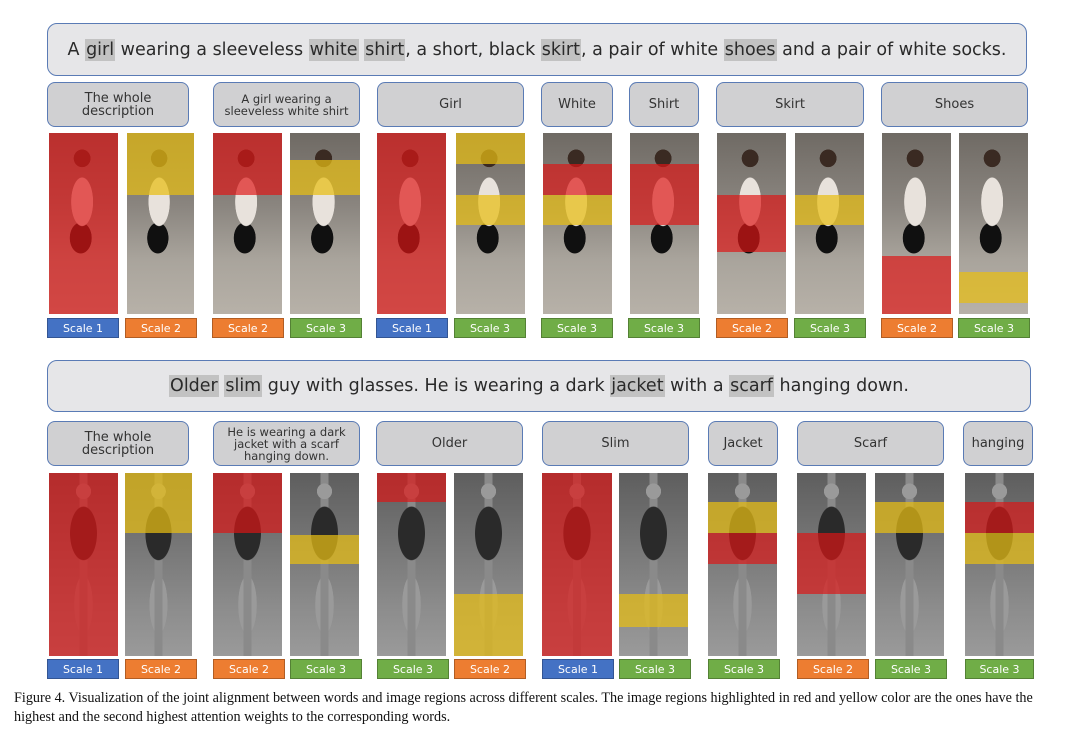 The width and height of the screenshot is (1068, 740). I want to click on bottom-label-older: Older, so click(449, 443).